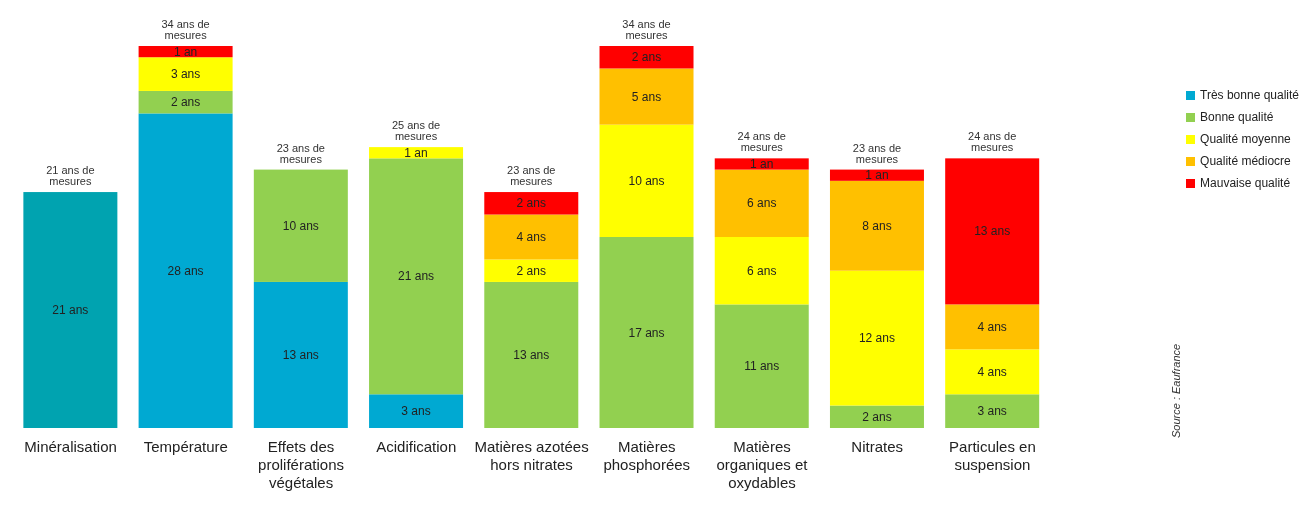 Image resolution: width=1311 pixels, height=510 pixels. What do you see at coordinates (416, 131) in the screenshot?
I see `total-label: 25 ans de mesures` at bounding box center [416, 131].